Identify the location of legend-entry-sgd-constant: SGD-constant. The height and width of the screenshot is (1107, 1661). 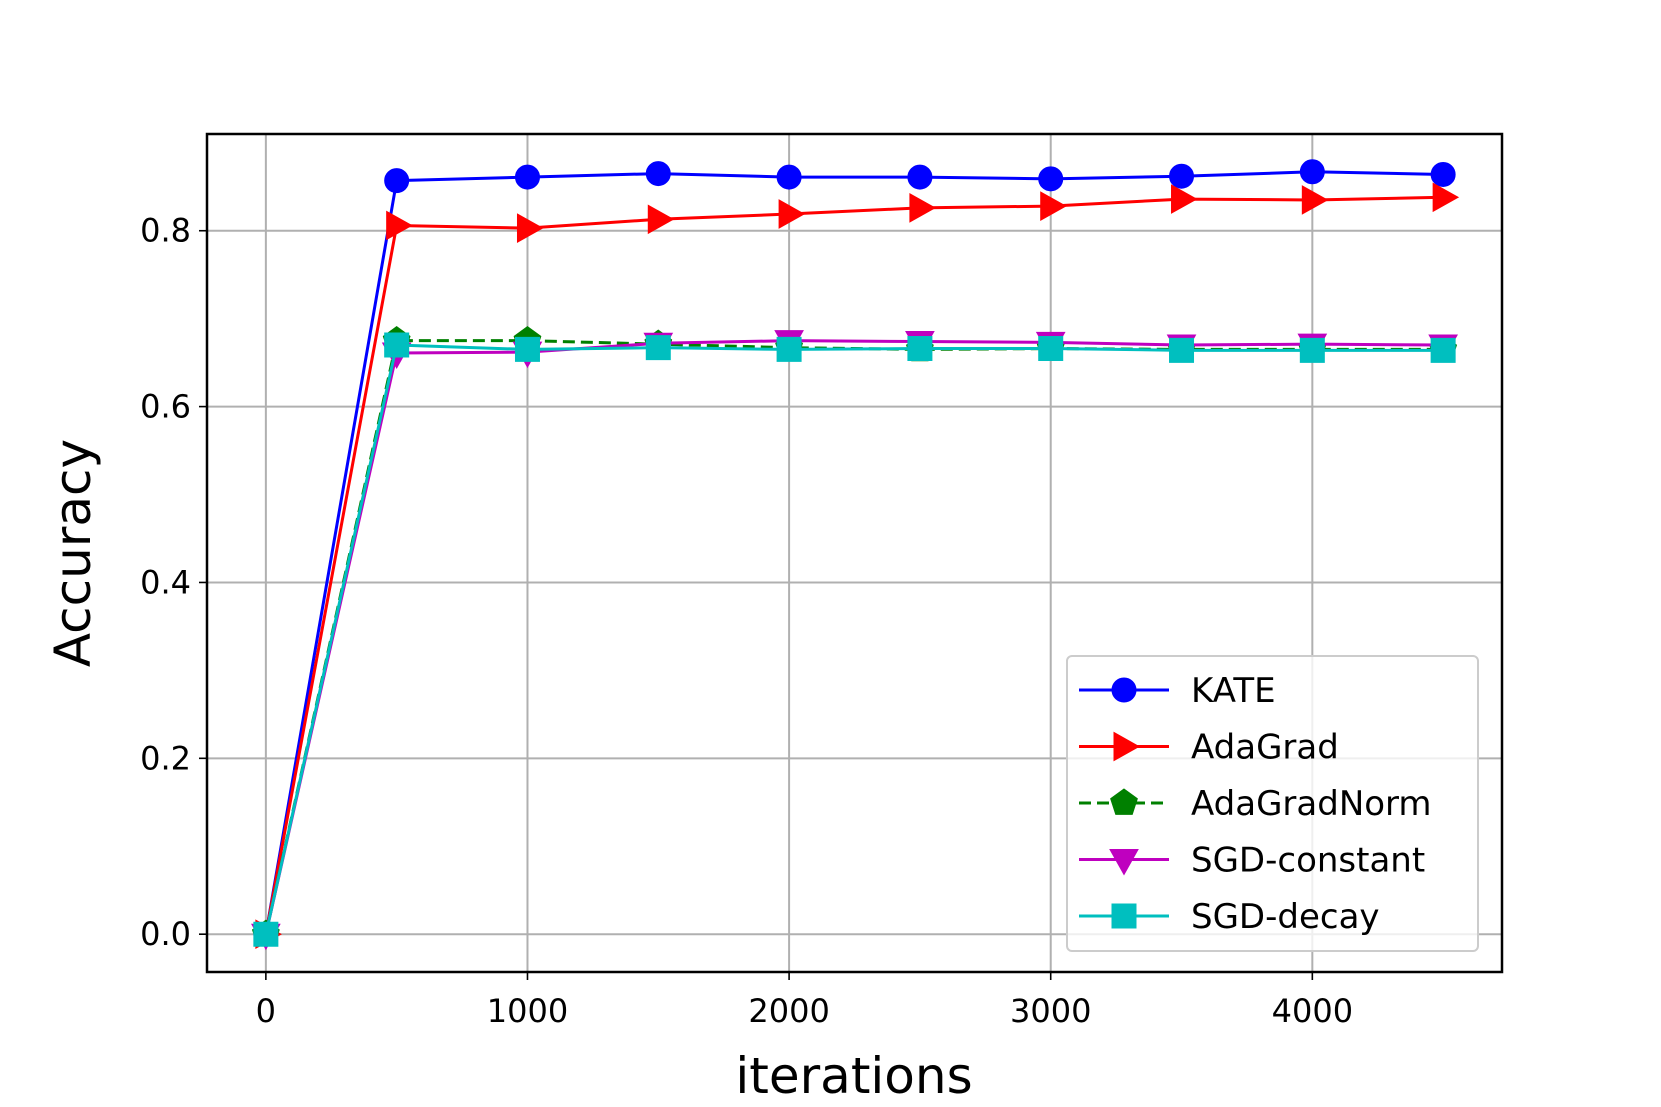
(1252, 861).